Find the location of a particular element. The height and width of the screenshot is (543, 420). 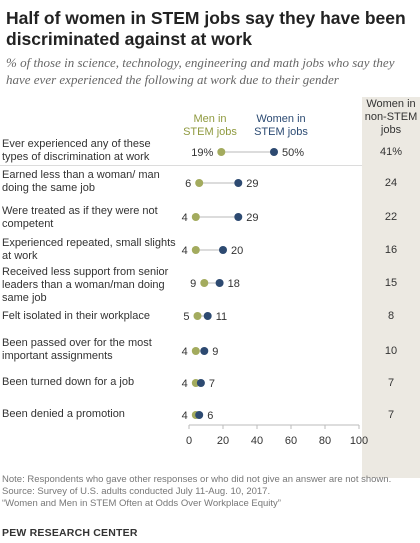

value-label-men: 19% is located at coordinates (202, 153).